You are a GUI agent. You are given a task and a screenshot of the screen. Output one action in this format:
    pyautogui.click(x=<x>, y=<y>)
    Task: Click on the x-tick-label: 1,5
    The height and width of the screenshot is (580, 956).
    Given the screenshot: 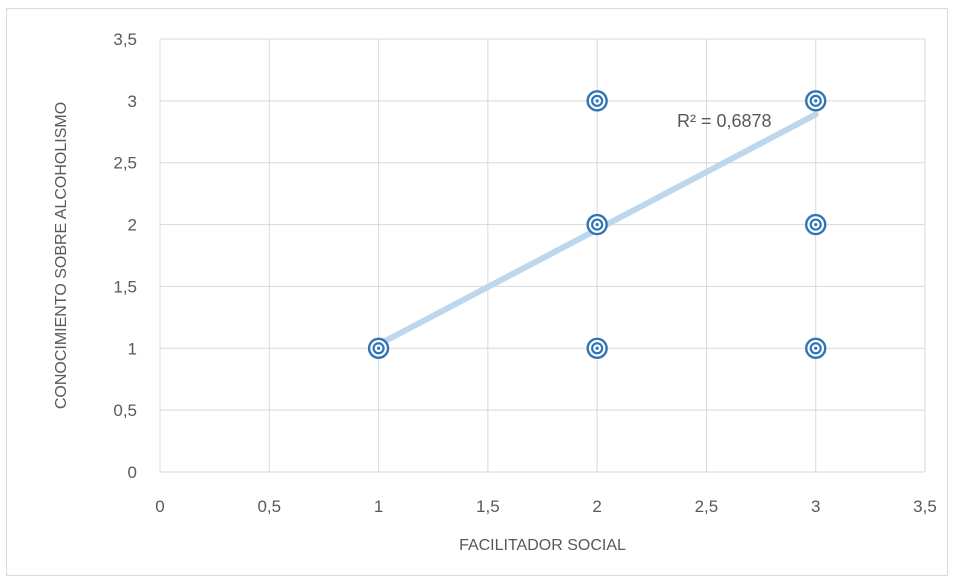 What is the action you would take?
    pyautogui.click(x=488, y=506)
    